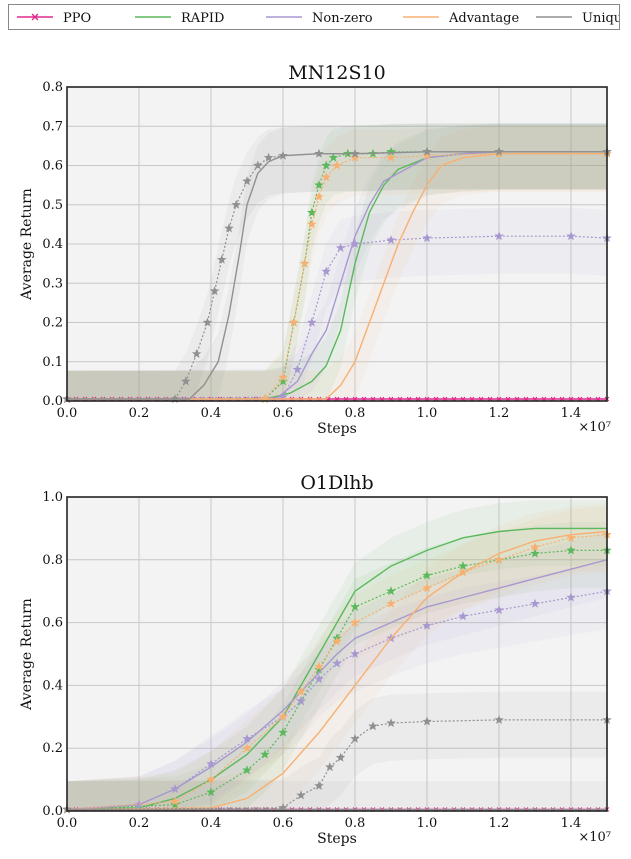 This screenshot has height=859, width=631. What do you see at coordinates (571, 823) in the screenshot?
I see `x-tick-label: 1.4` at bounding box center [571, 823].